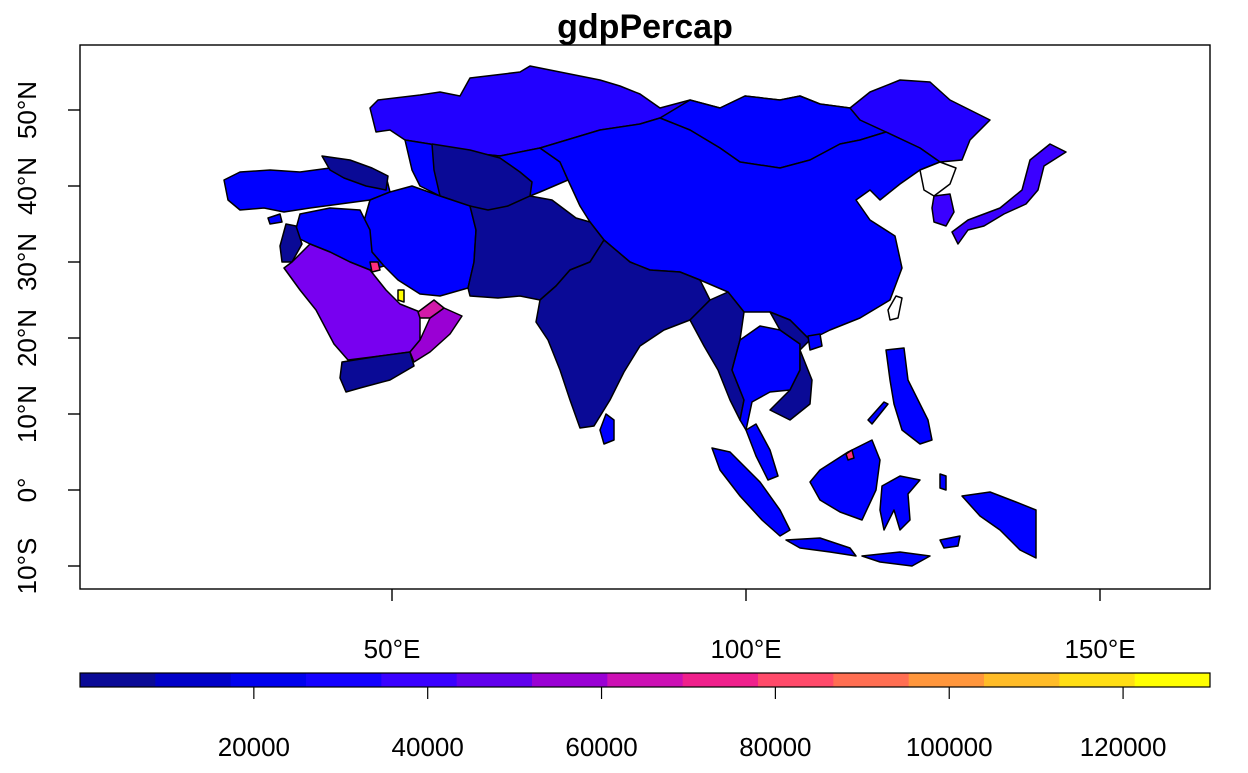 The height and width of the screenshot is (773, 1248). Describe the element at coordinates (878, 413) in the screenshot. I see `country-philippines-palawan` at that location.